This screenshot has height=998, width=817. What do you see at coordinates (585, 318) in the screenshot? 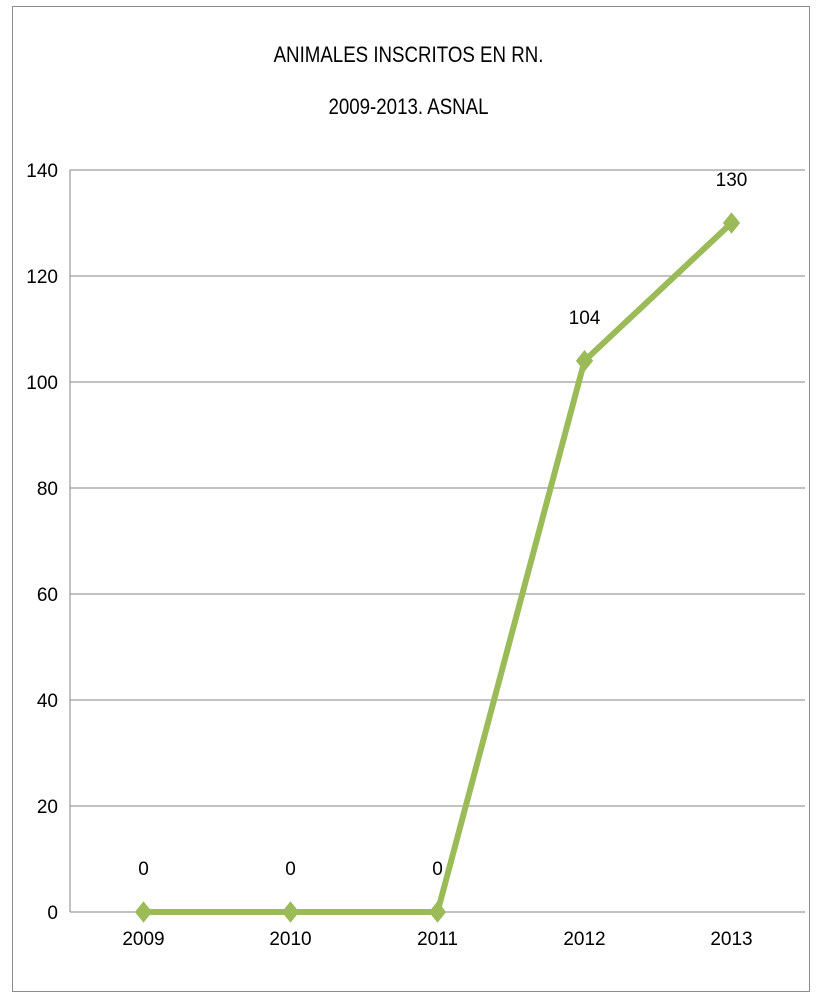
I see `data-label: 104` at bounding box center [585, 318].